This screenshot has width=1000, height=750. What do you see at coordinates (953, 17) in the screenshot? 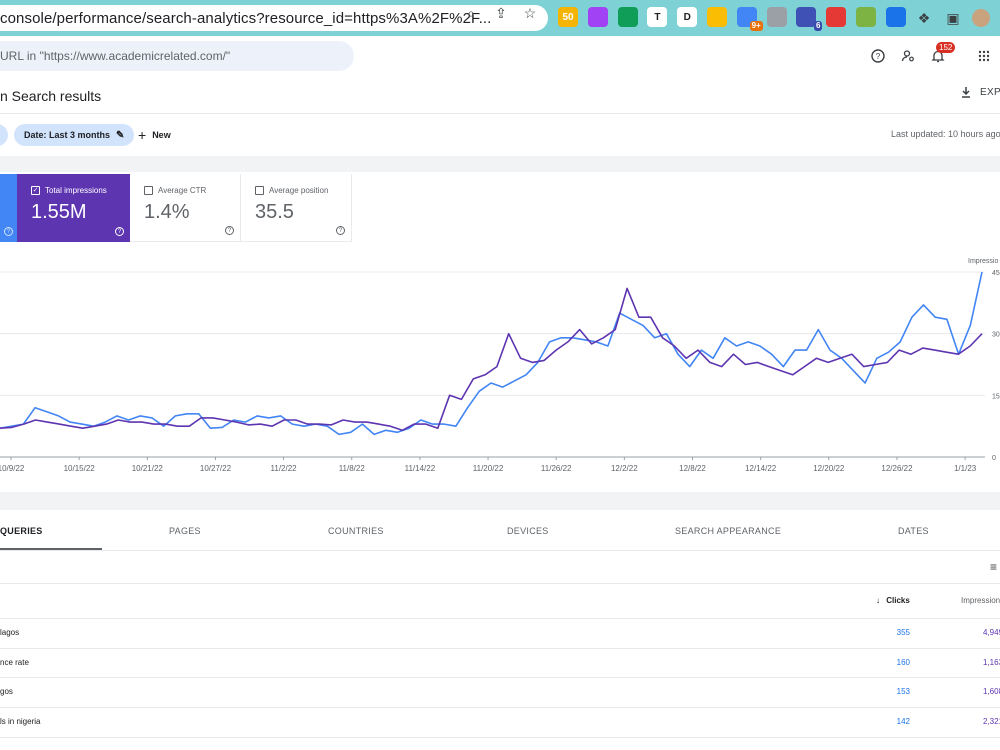
I see `sidebar-toggle-icon: ▣` at bounding box center [953, 17].